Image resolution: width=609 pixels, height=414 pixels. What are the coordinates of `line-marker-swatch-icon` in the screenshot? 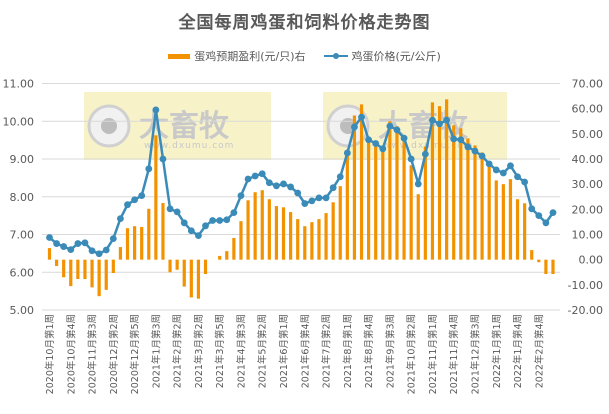 It's located at (335, 56).